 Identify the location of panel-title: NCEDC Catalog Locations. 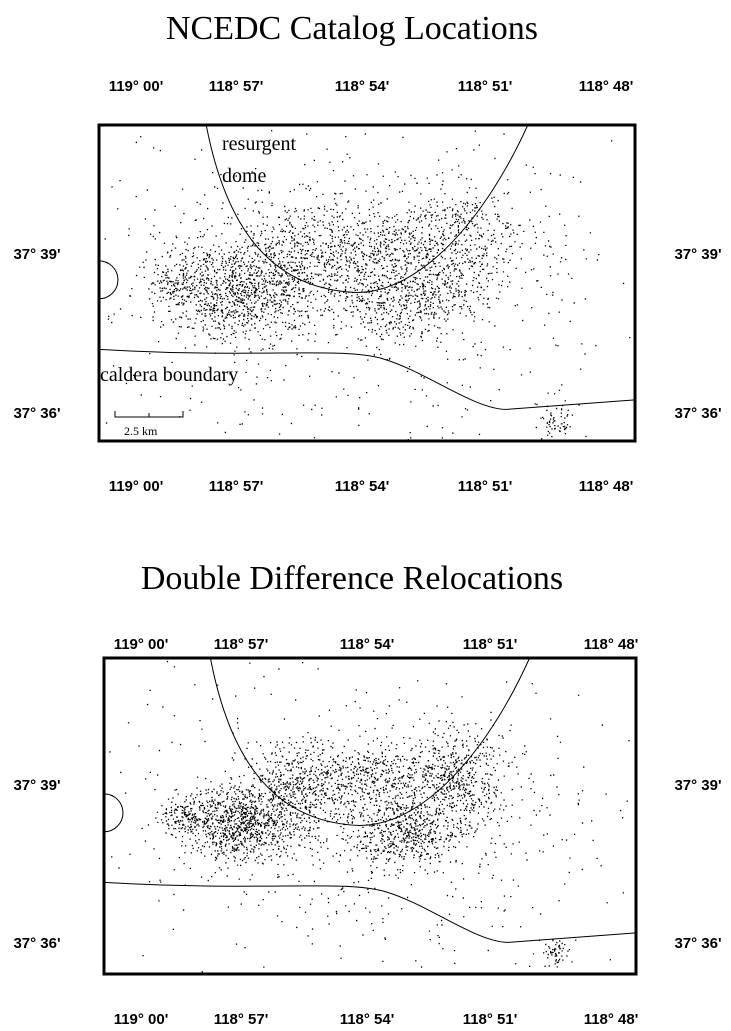
(352, 28).